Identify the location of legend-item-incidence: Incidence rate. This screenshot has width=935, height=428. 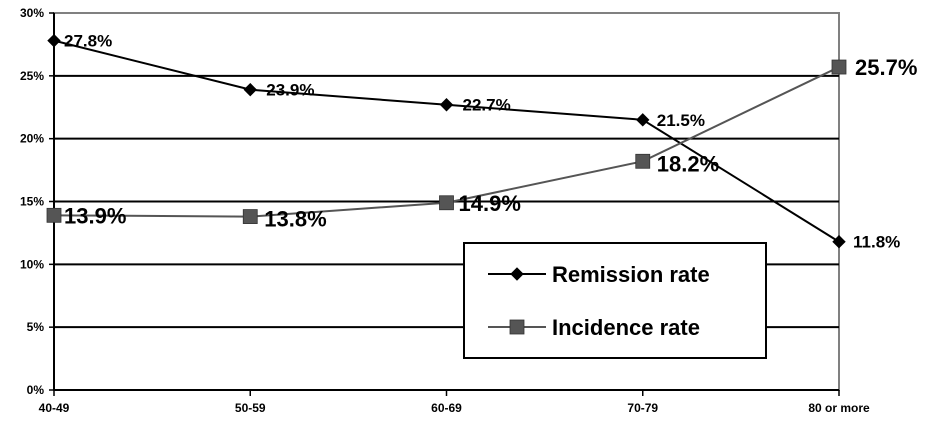
(594, 327).